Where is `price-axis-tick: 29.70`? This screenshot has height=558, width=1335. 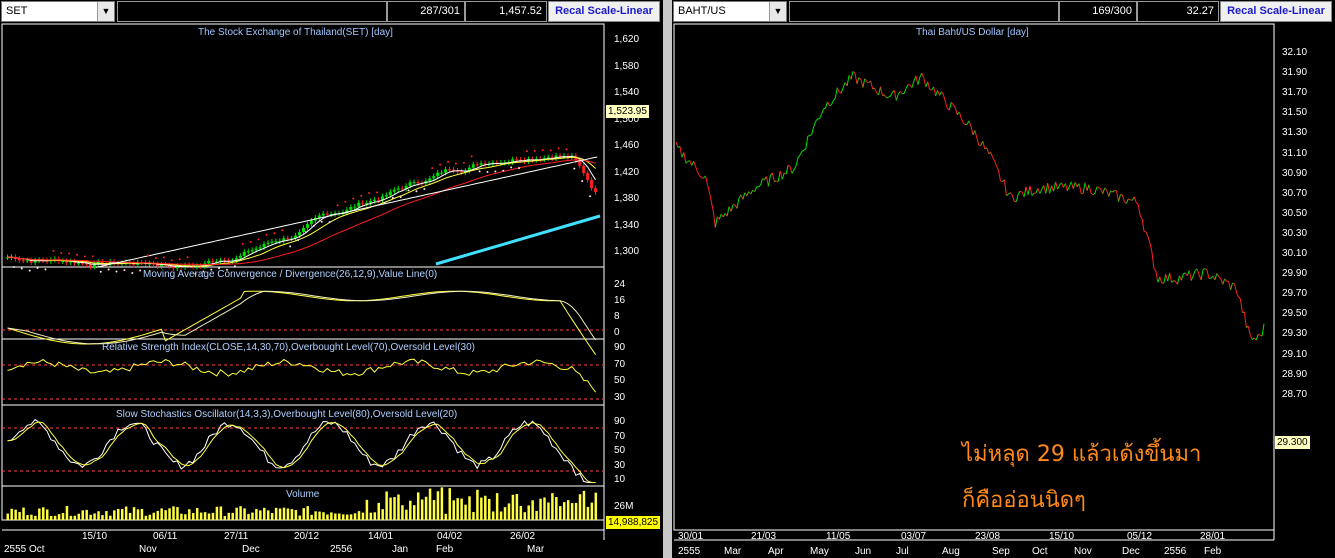
price-axis-tick: 29.70 is located at coordinates (1295, 294).